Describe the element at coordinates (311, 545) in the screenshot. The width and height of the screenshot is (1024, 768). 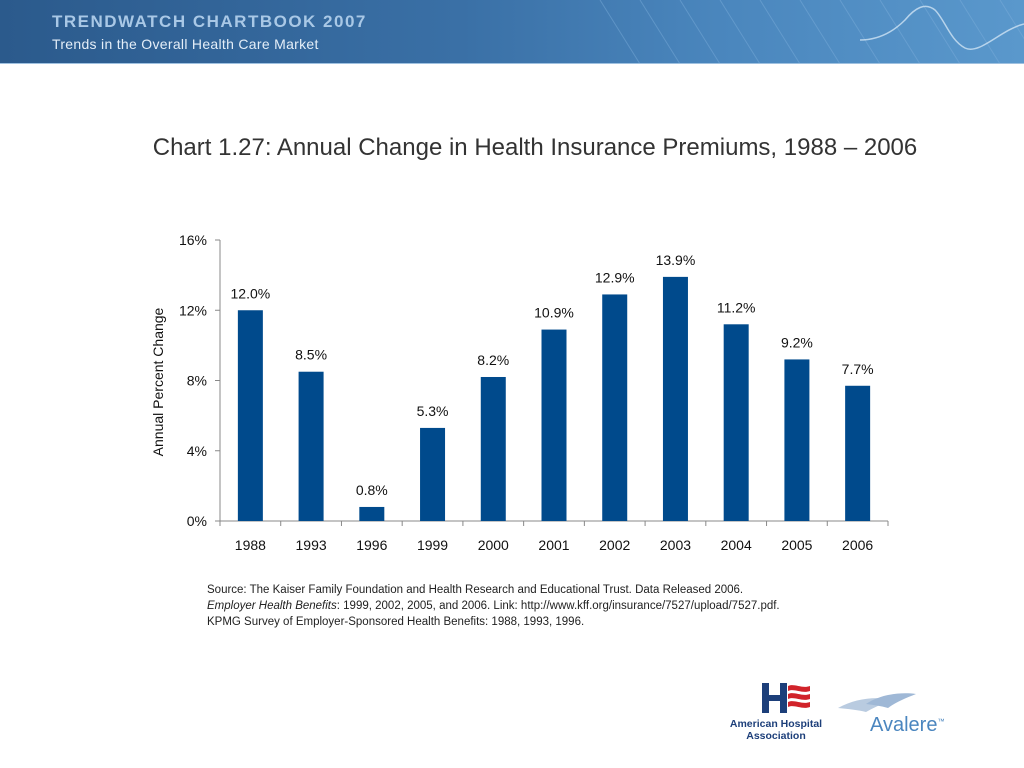
I see `x-tick-label: 1993` at that location.